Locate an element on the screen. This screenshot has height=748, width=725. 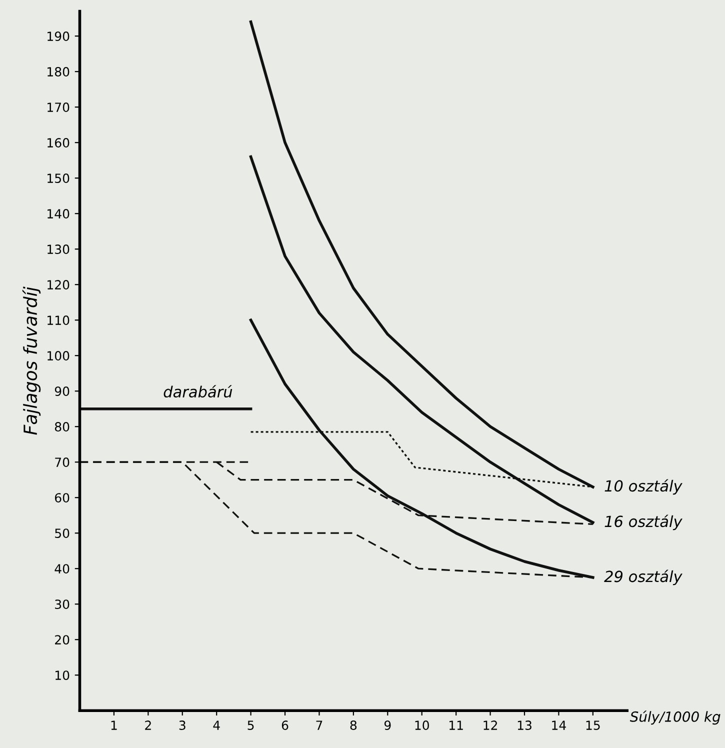
y-tick-label: 10 is located at coordinates (62, 675).